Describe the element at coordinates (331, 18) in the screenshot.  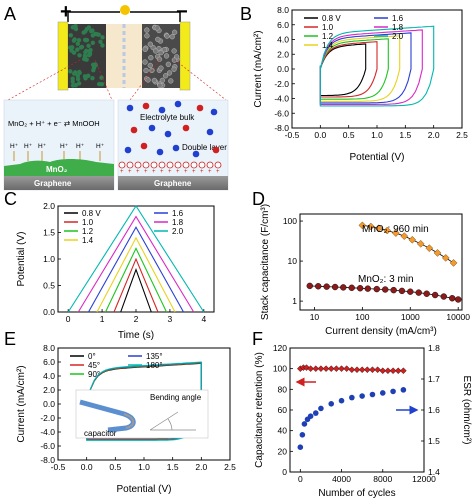
I see `legend-label: 0.8 V` at that location.